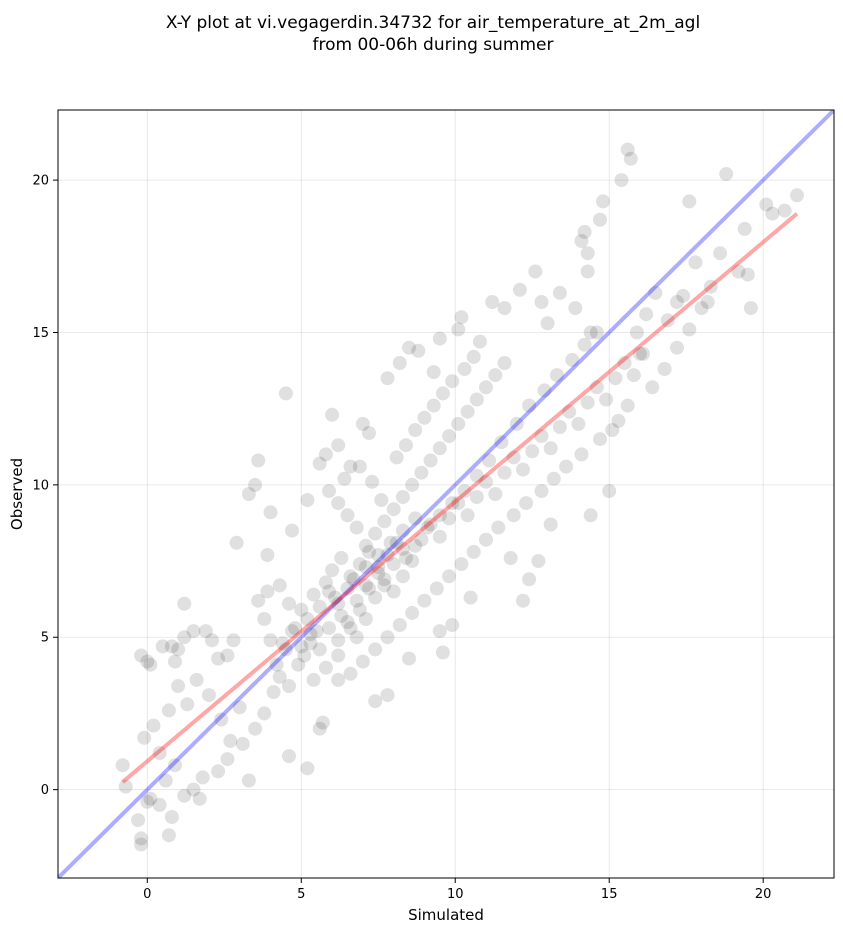 The width and height of the screenshot is (843, 934). What do you see at coordinates (45, 790) in the screenshot?
I see `y-tick-label: 0` at bounding box center [45, 790].